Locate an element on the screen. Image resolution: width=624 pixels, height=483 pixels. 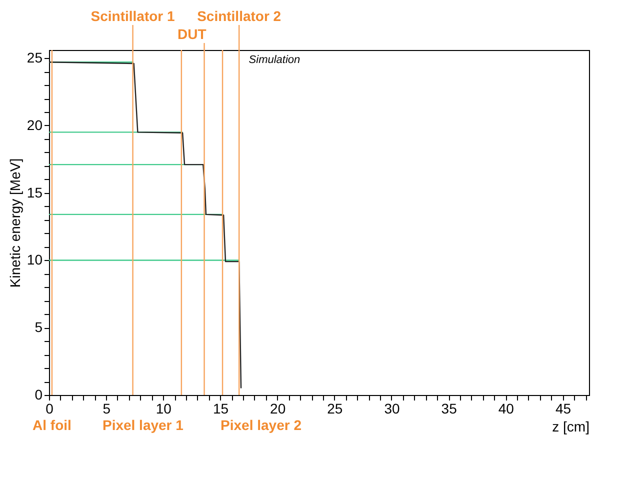
annotation: Simulation is located at coordinates (274, 60).